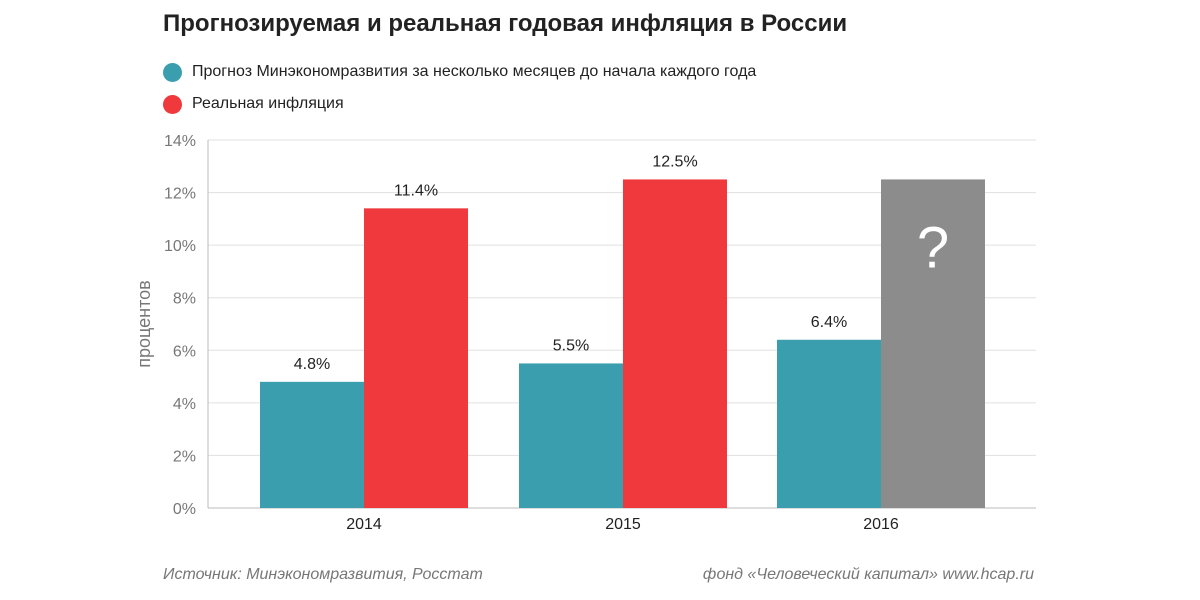  What do you see at coordinates (180, 194) in the screenshot?
I see `y-tick-label: 12%` at bounding box center [180, 194].